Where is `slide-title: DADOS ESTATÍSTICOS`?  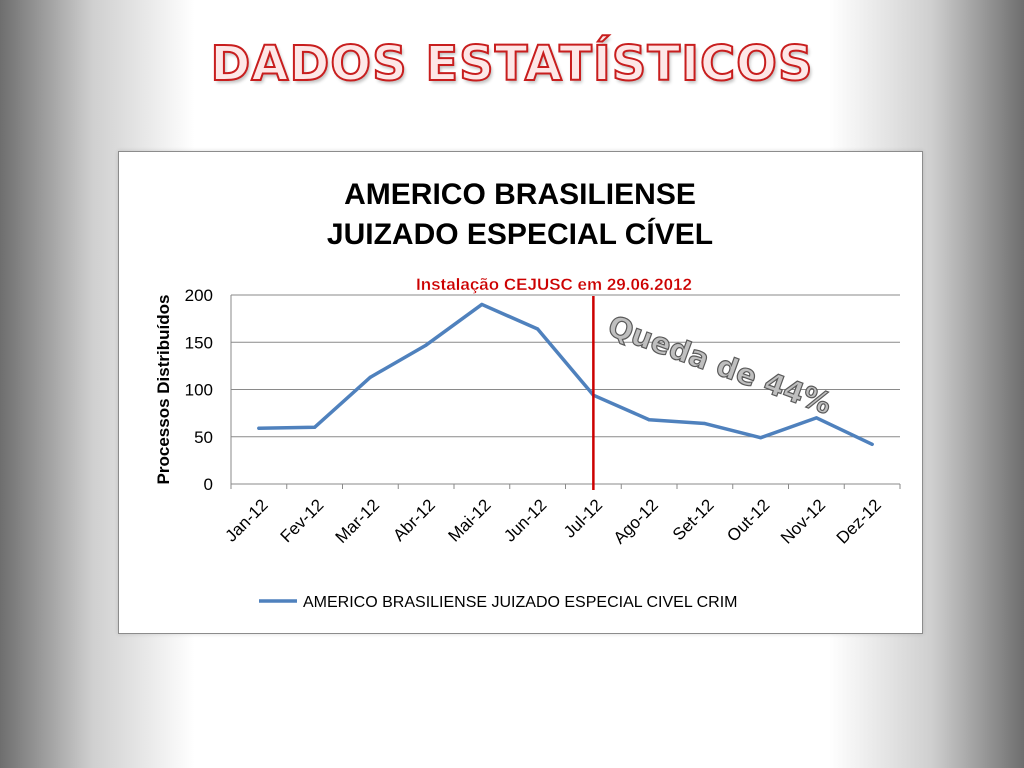 slide-title: DADOS ESTATÍSTICOS is located at coordinates (511, 64).